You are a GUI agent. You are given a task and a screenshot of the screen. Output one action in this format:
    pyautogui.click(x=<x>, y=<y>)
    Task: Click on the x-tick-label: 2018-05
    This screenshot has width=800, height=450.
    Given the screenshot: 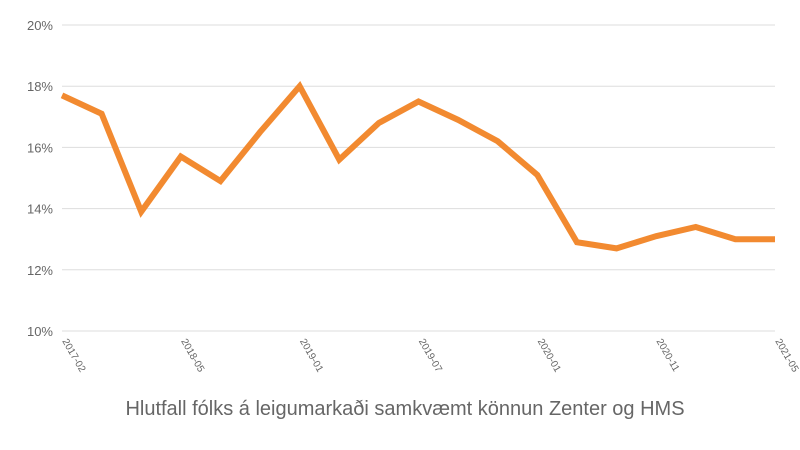 What is the action you would take?
    pyautogui.click(x=192, y=356)
    